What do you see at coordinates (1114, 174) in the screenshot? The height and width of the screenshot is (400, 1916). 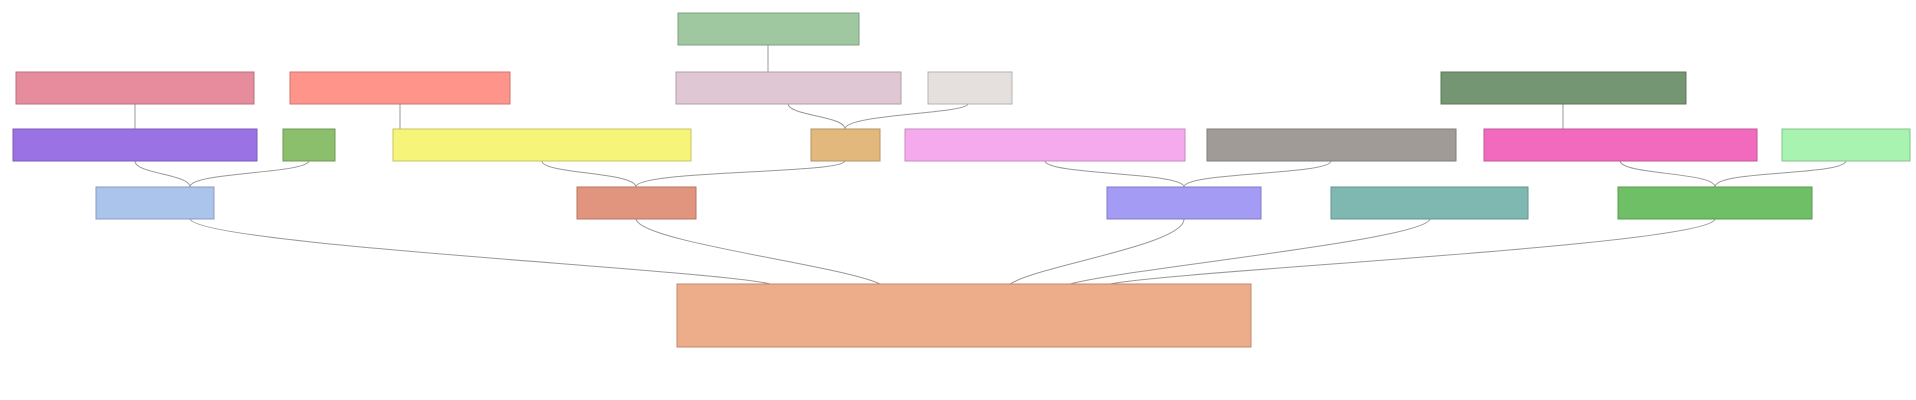 I see `edge-n10-n16` at bounding box center [1114, 174].